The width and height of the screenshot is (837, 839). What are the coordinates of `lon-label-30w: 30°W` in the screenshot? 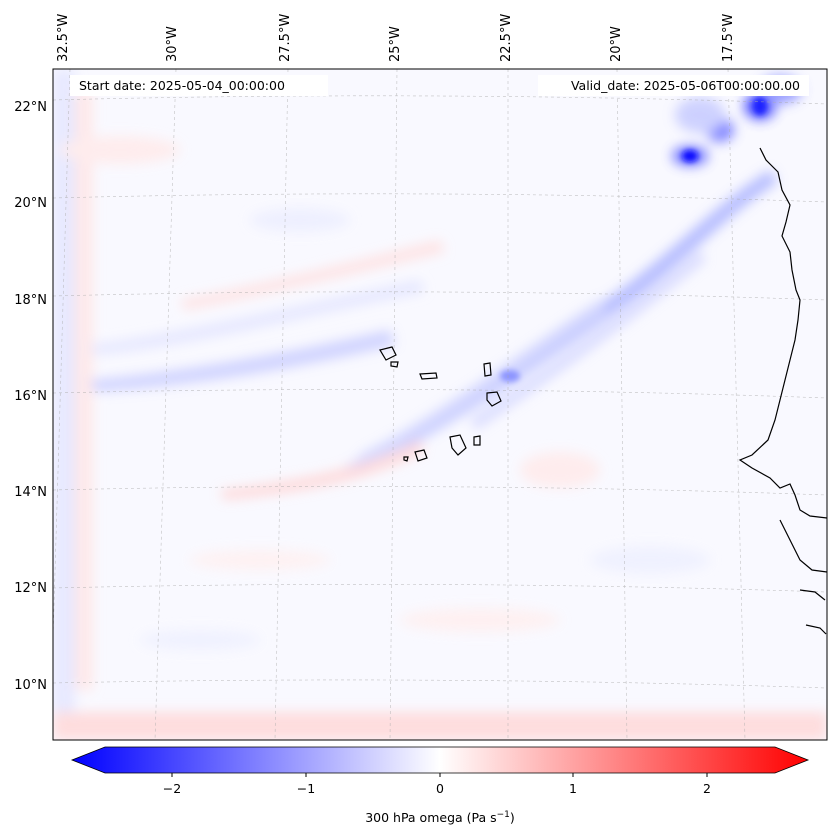 It's located at (172, 44).